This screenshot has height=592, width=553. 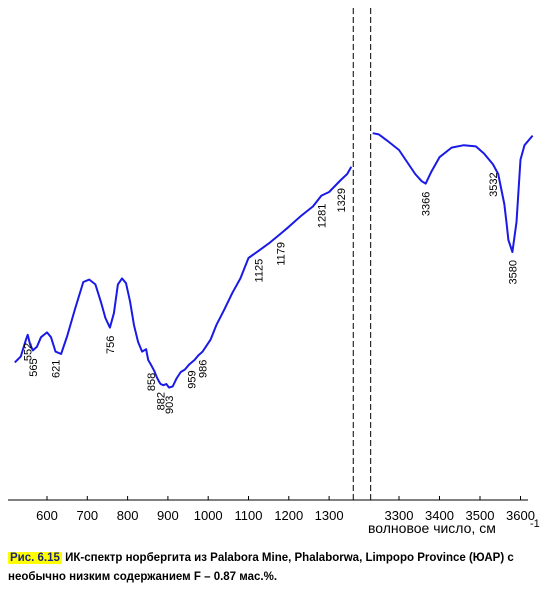 What do you see at coordinates (520, 515) in the screenshot?
I see `x-tick-label: 3600` at bounding box center [520, 515].